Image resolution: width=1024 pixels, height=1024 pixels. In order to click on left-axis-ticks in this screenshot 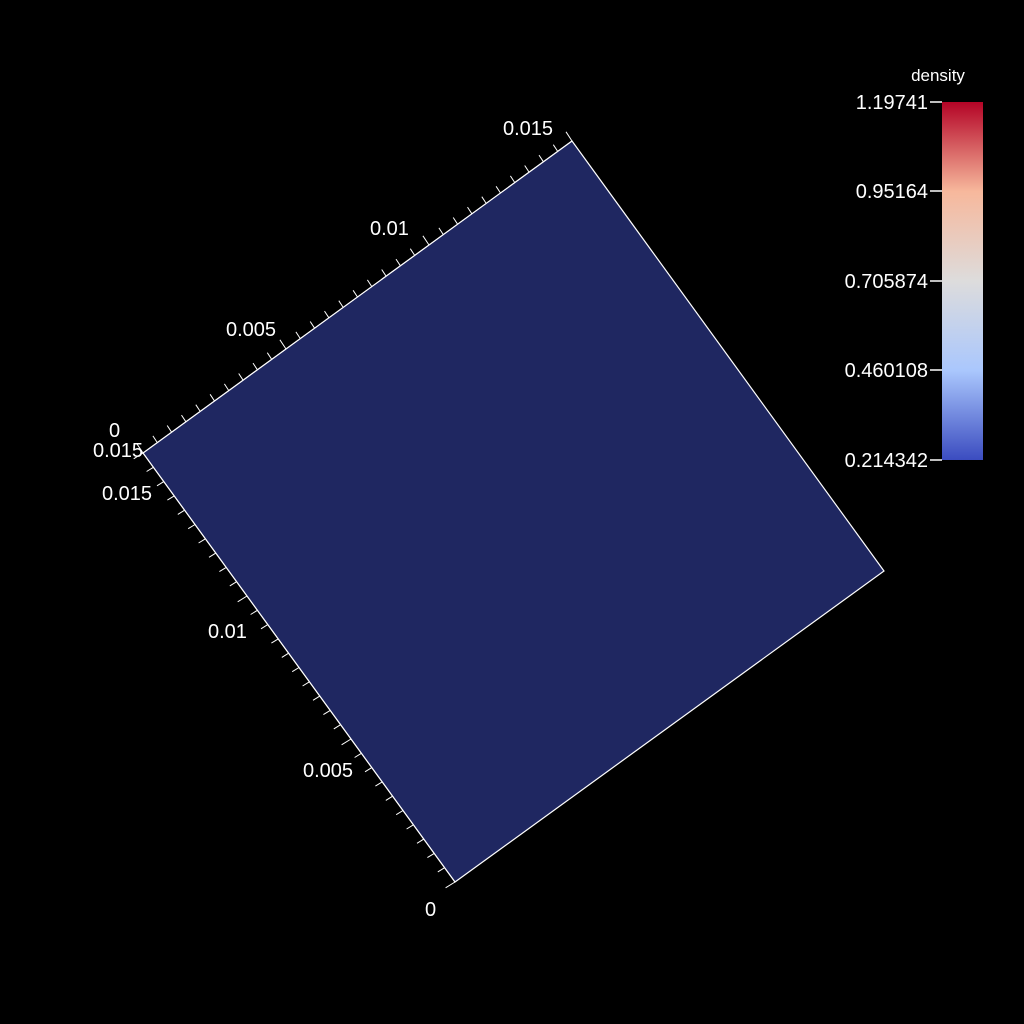, I will do `click(294, 670)`.